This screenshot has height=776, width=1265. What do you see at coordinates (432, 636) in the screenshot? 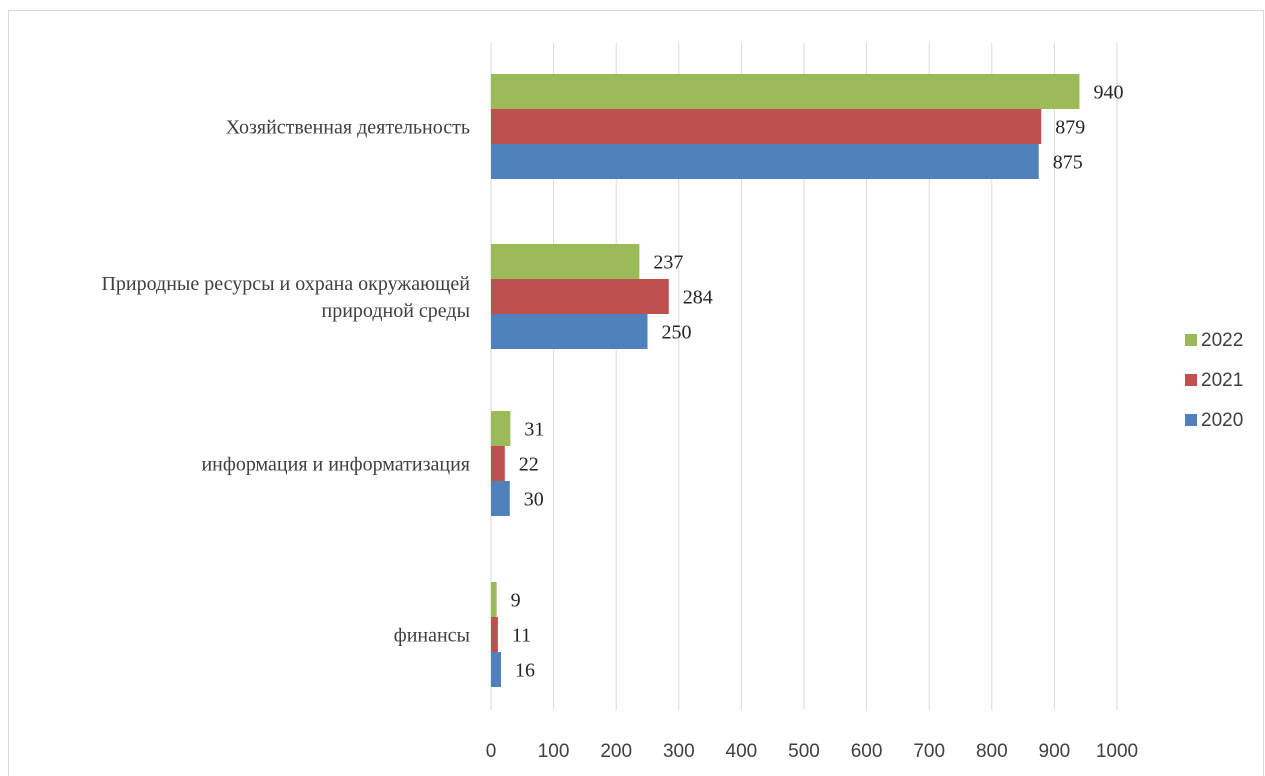
I see `category-label: финансы` at bounding box center [432, 636].